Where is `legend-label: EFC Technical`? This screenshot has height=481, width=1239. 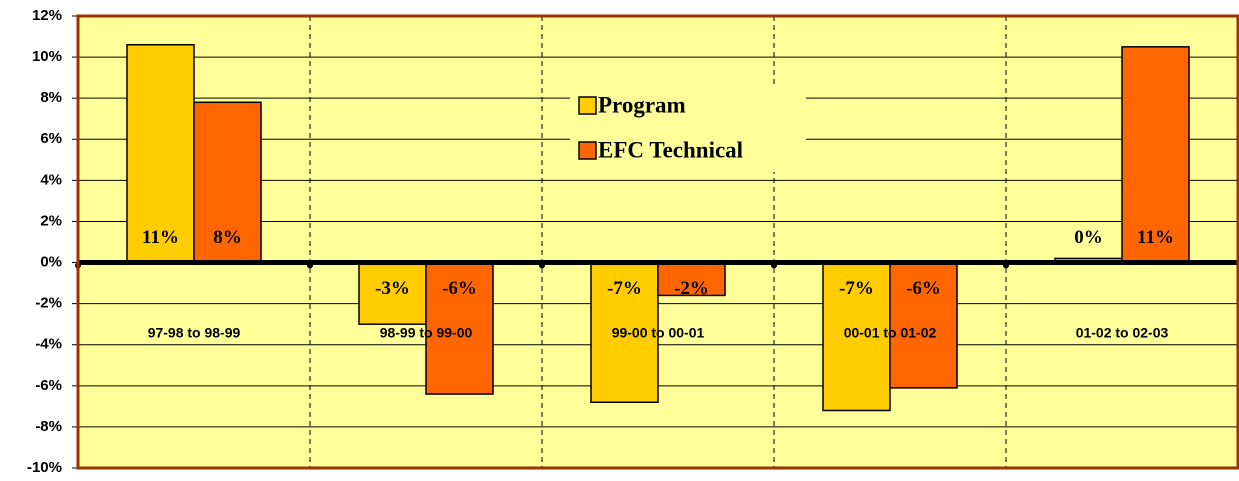
legend-label: EFC Technical is located at coordinates (670, 149).